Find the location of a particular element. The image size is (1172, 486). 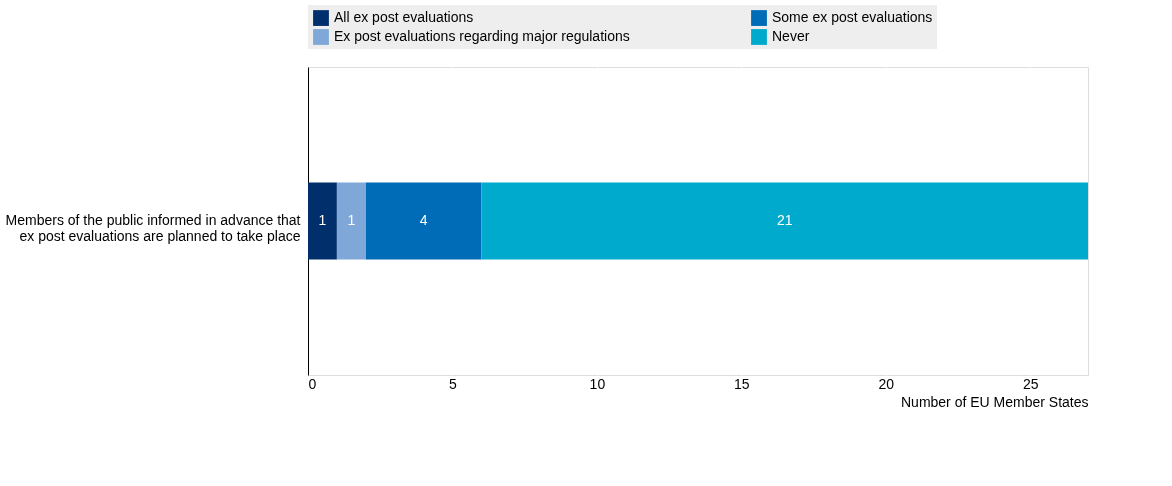

legend-label: Some ex post evaluations is located at coordinates (852, 17).